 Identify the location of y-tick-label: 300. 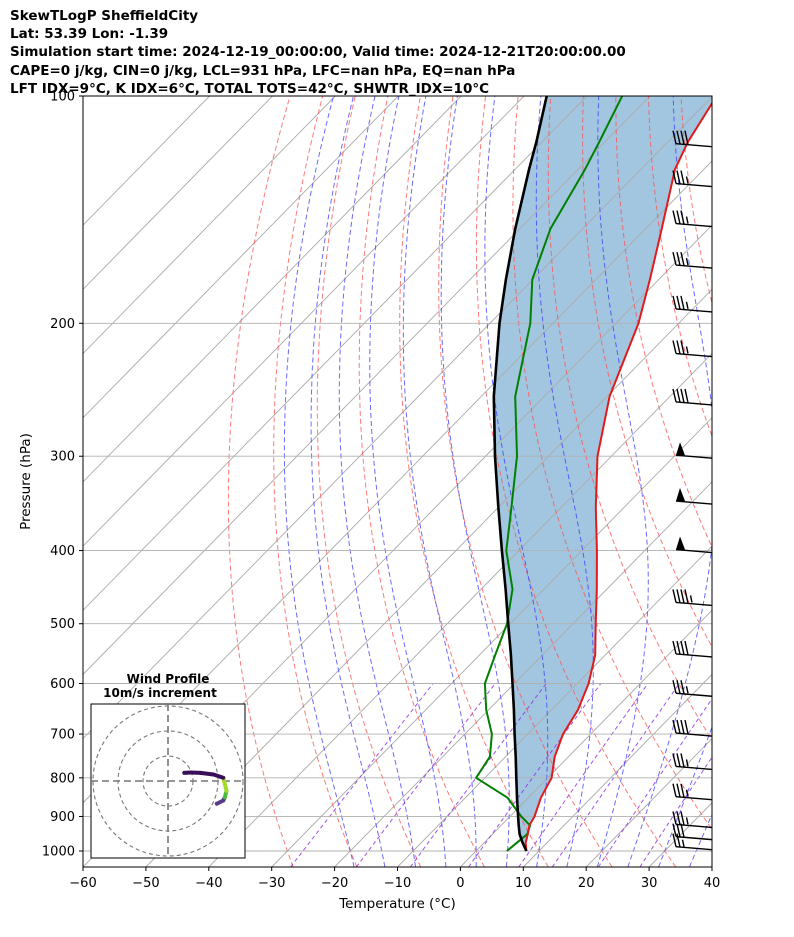
(62, 457).